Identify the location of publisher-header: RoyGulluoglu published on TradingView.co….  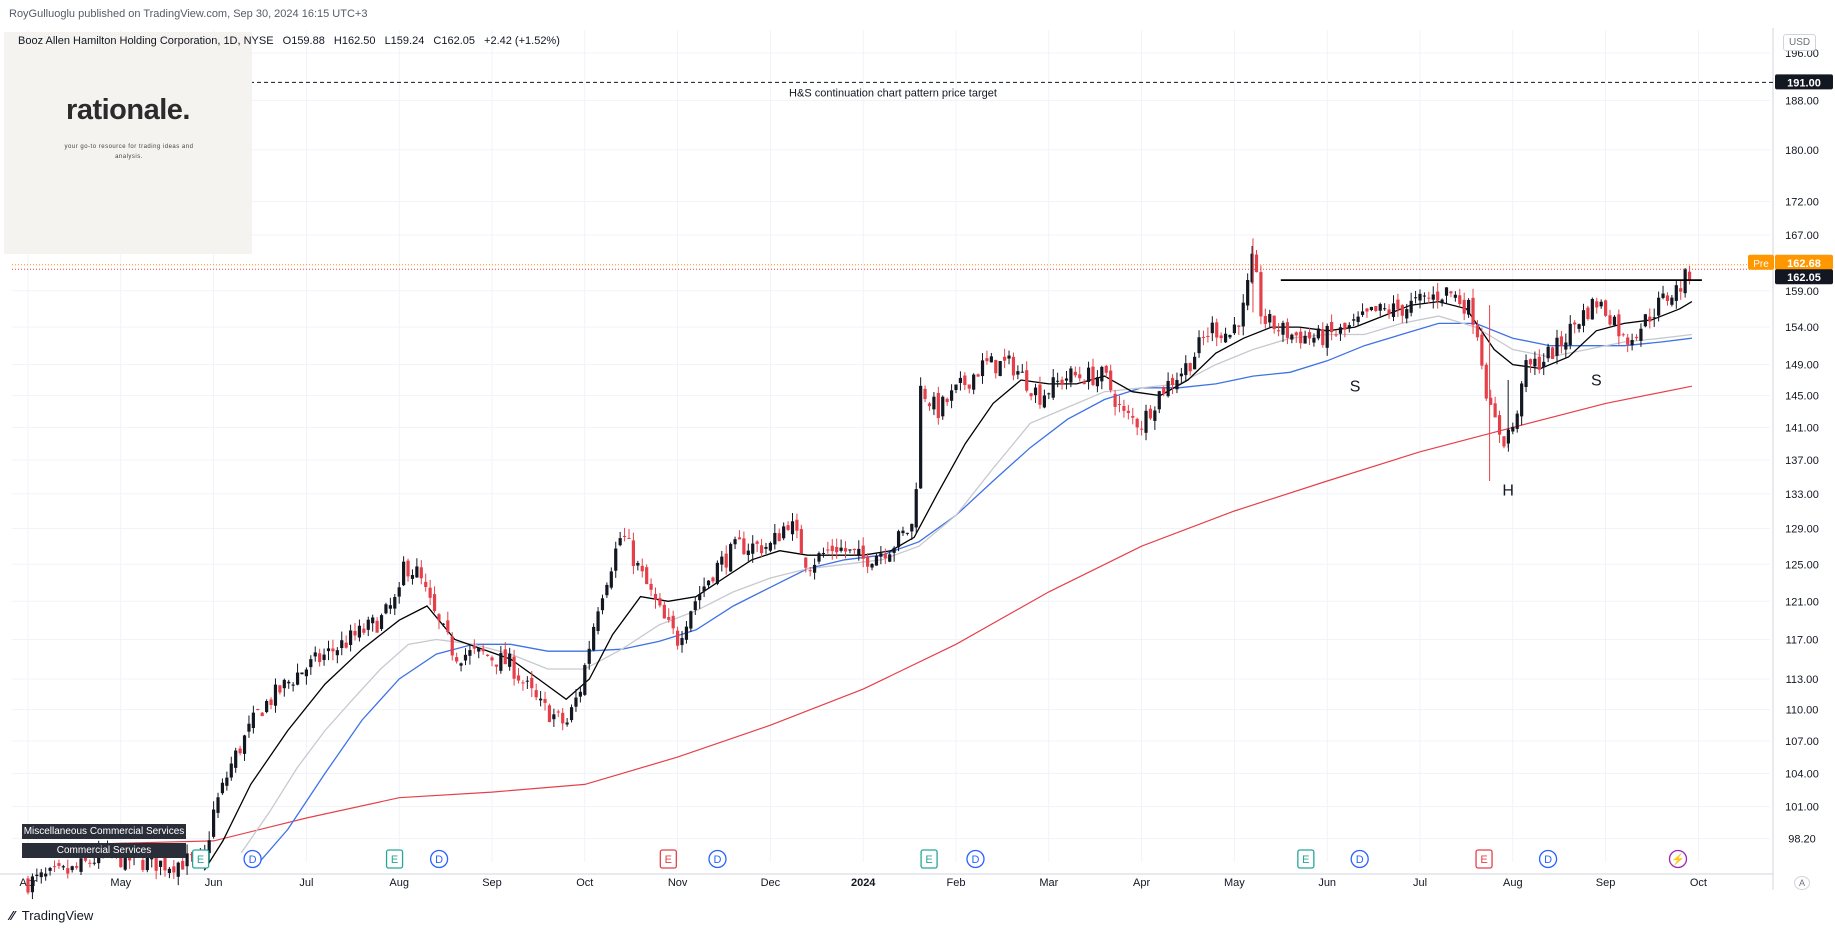
(188, 14).